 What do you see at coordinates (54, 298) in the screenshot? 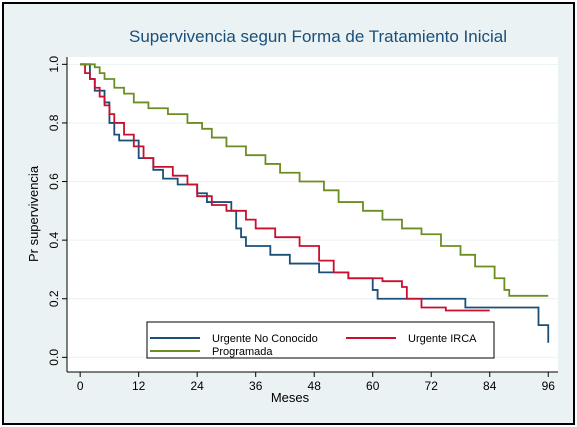
I see `y-tick-label: 0.2` at bounding box center [54, 298].